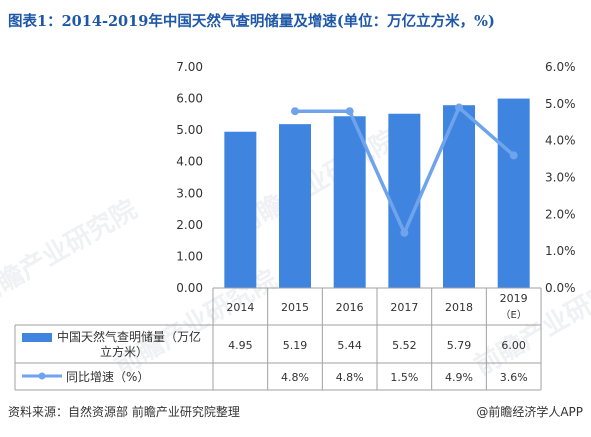 This screenshot has height=437, width=591. I want to click on right-tick-label: 3.0%, so click(560, 178).